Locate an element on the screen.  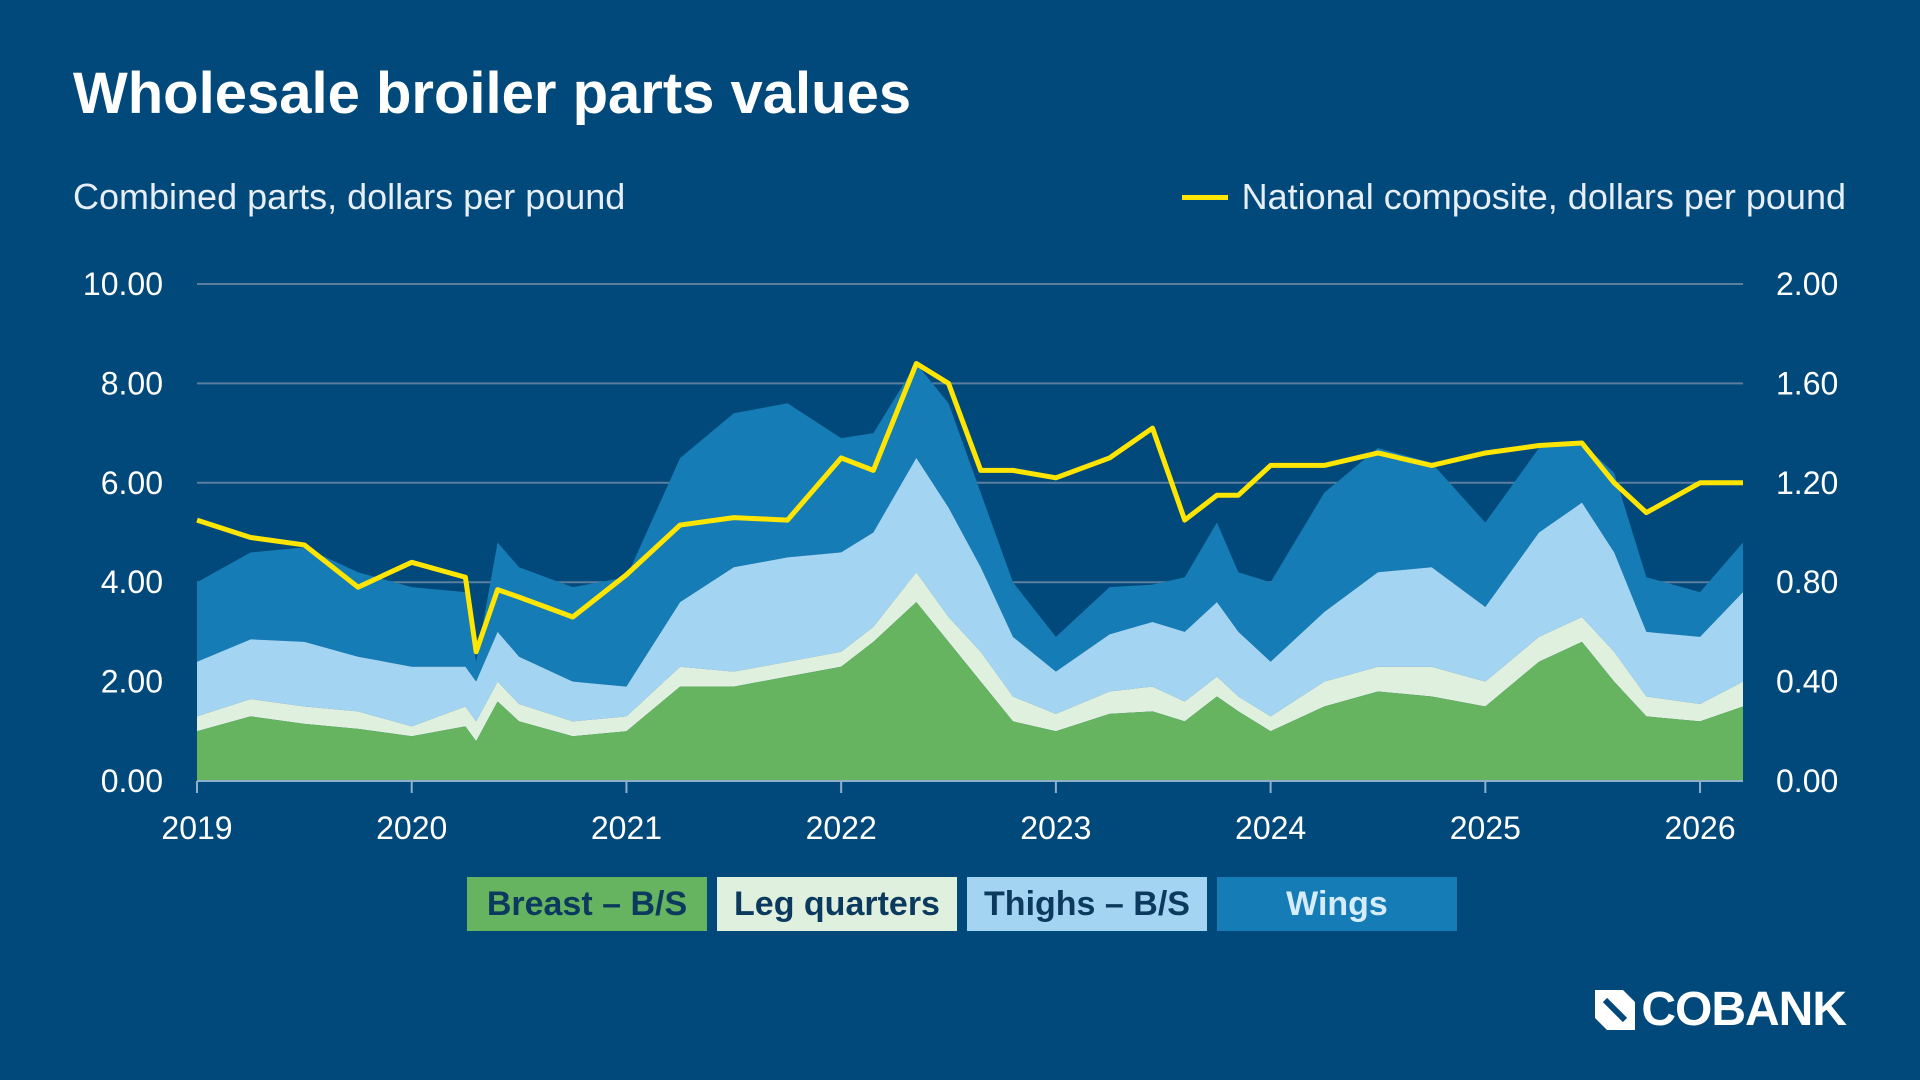
y2-tick-label: 1.60 is located at coordinates (1807, 383).